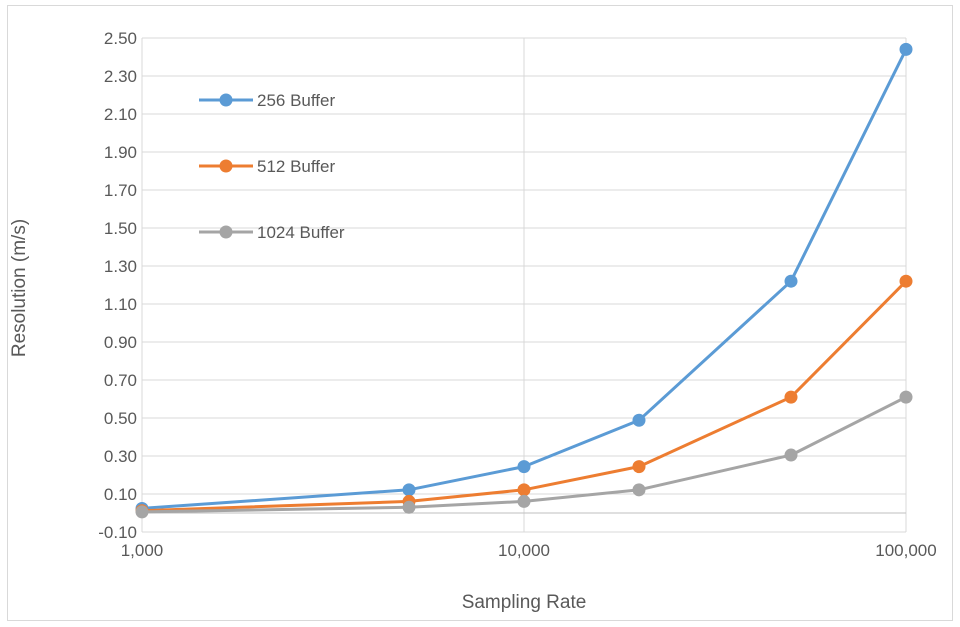 The image size is (960, 627). I want to click on y-tick-label: -0.10, so click(117, 532).